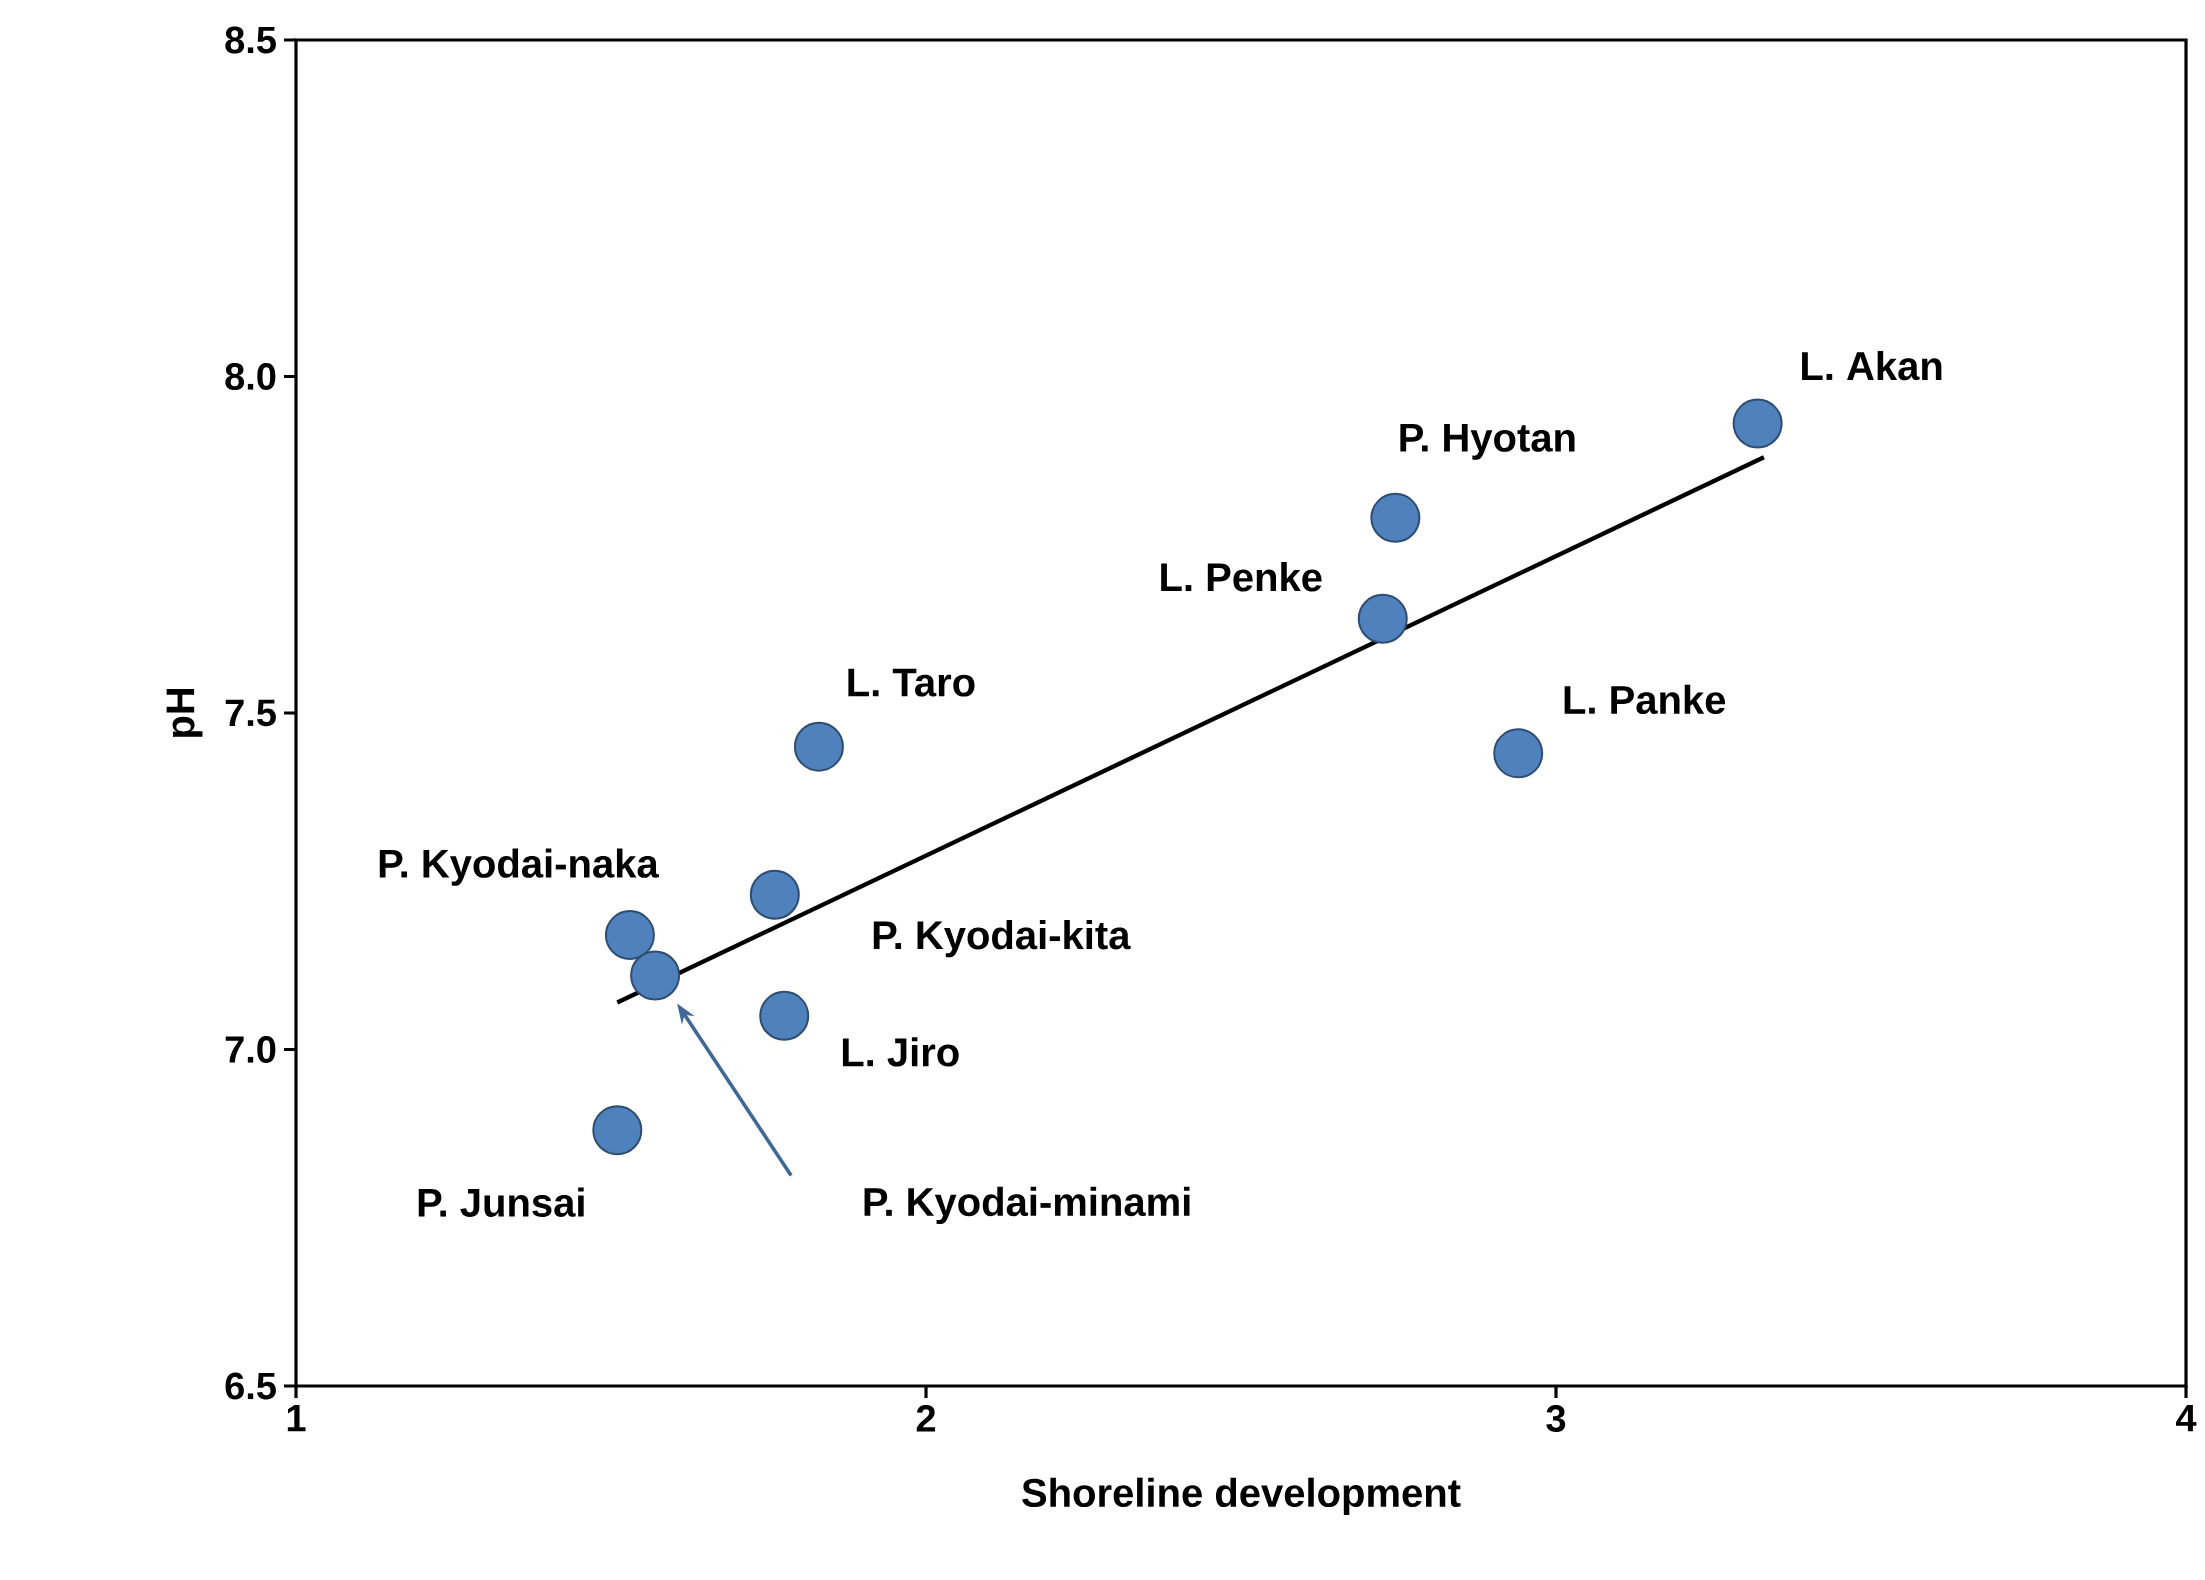 This screenshot has height=1580, width=2205. I want to click on x-tick-label: 2, so click(926, 1418).